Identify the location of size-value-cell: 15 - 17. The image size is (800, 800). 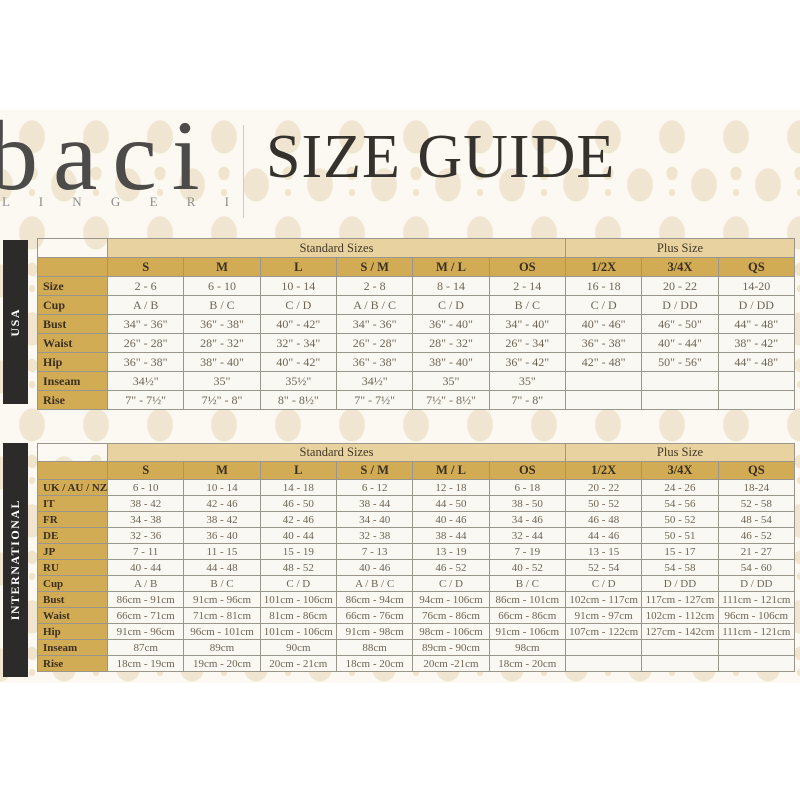
(680, 551).